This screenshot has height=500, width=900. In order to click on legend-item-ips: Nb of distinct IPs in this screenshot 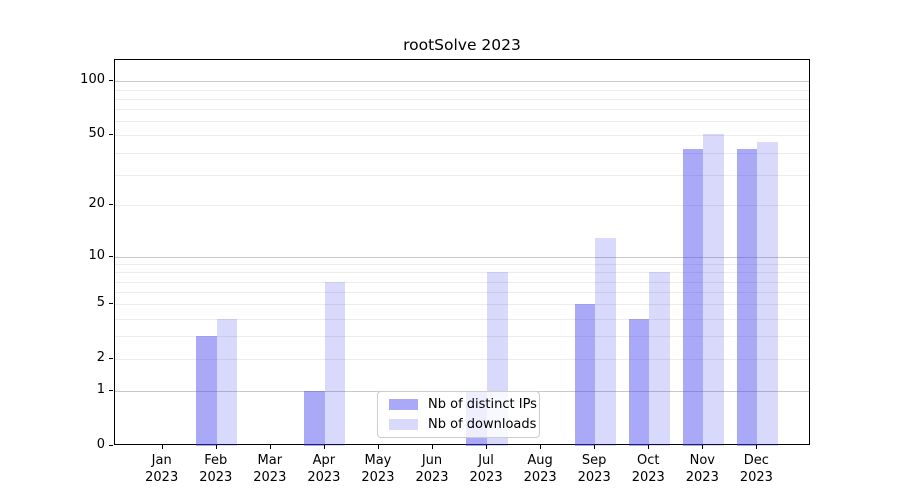, I will do `click(461, 404)`.